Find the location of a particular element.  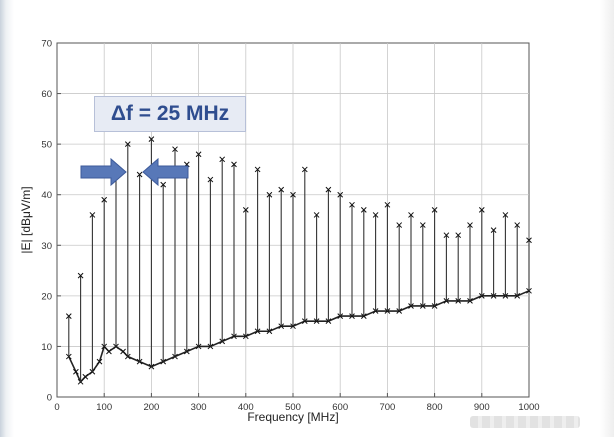

x-tick-label: 200 is located at coordinates (151, 407).